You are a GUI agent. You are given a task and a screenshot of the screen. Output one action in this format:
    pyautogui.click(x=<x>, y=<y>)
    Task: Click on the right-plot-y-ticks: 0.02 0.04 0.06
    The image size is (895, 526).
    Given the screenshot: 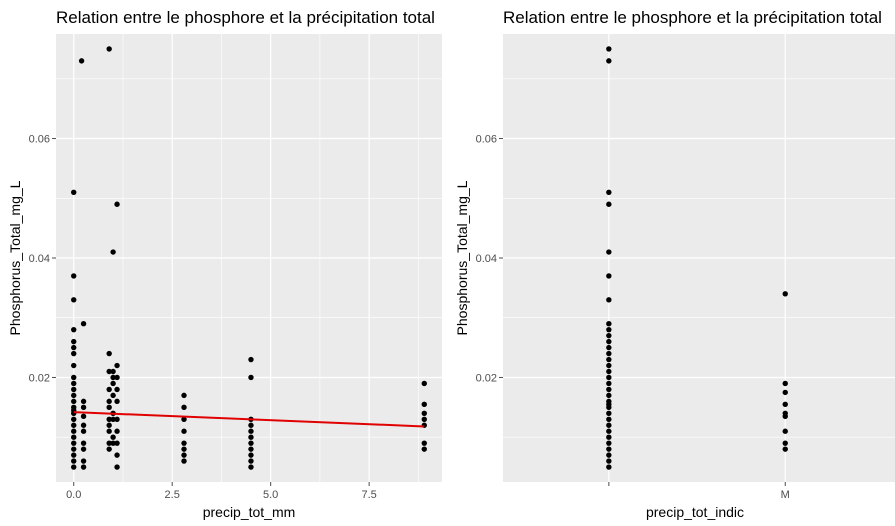 What is the action you would take?
    pyautogui.click(x=489, y=259)
    